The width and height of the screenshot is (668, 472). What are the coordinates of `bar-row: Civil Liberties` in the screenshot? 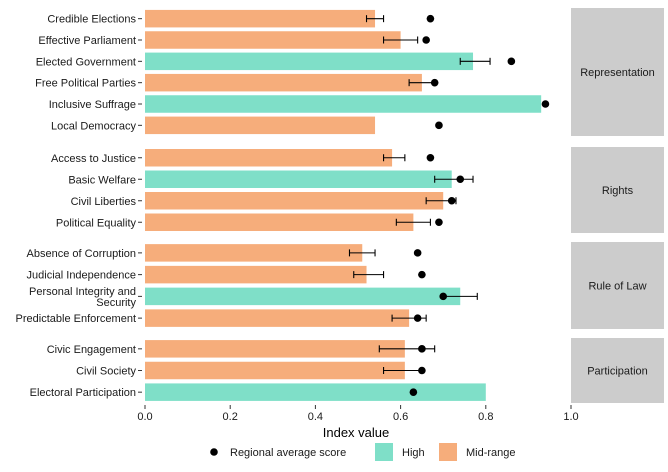 It's located at (264, 201).